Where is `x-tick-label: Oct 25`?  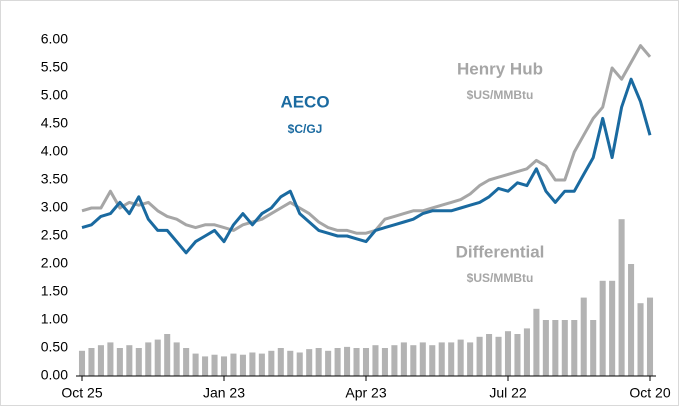 x-tick-label: Oct 25 is located at coordinates (81, 393).